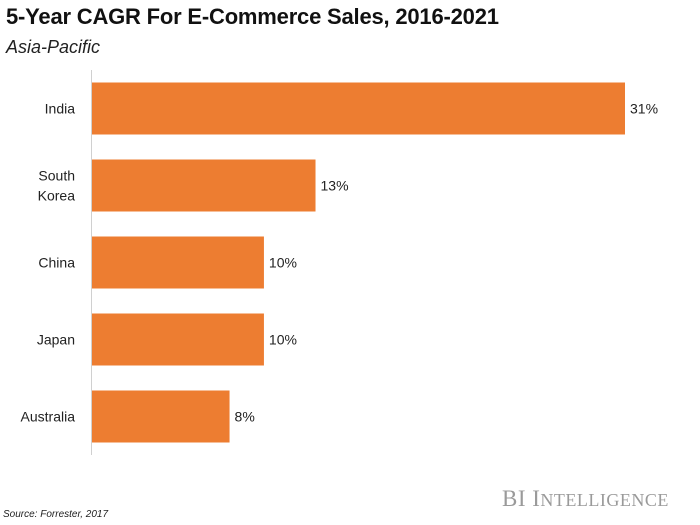 Image resolution: width=700 pixels, height=525 pixels. Describe the element at coordinates (56, 340) in the screenshot. I see `category-label: Japan` at that location.